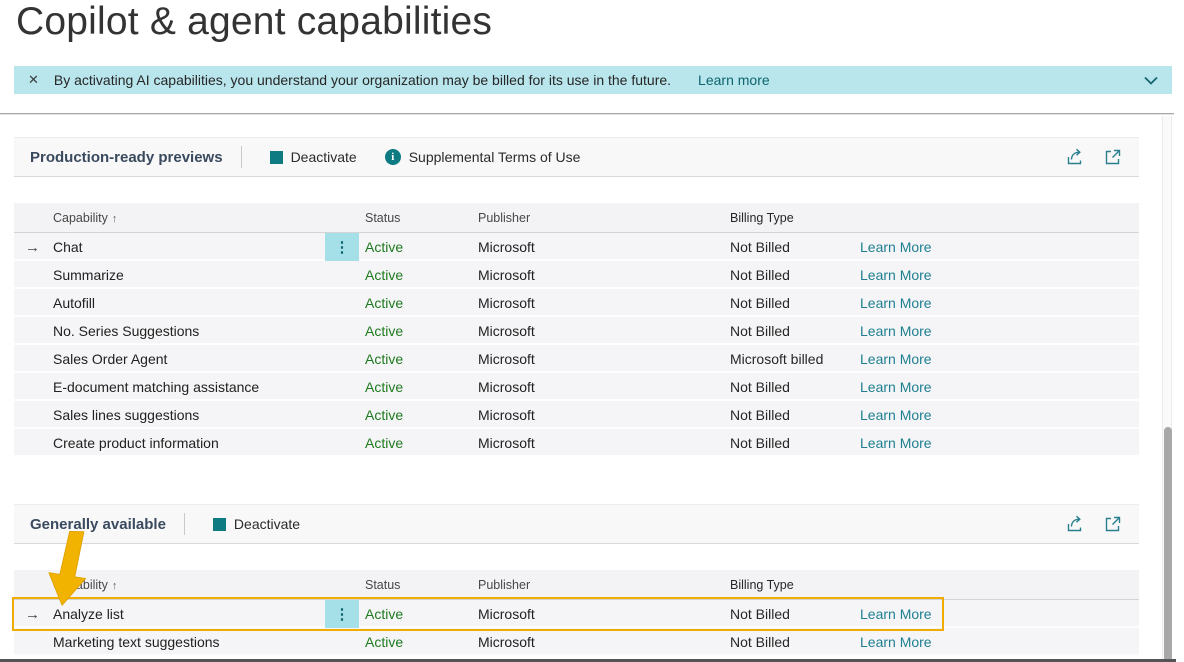 This screenshot has height=662, width=1184. Describe the element at coordinates (33, 79) in the screenshot. I see `close-icon: ✕` at that location.